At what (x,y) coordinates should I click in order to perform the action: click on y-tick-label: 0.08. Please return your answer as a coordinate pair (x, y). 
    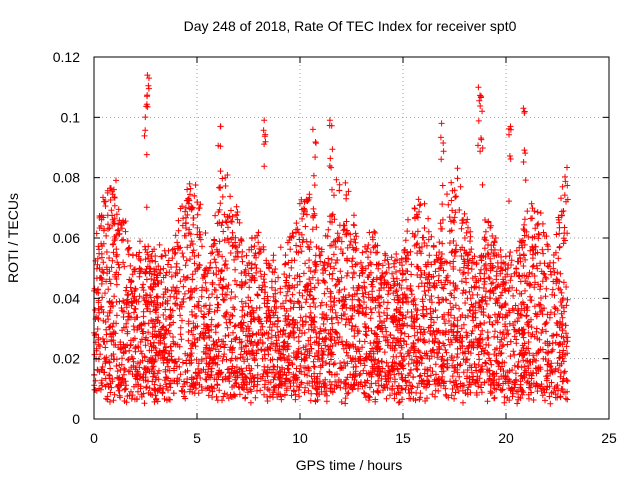
    Looking at the image, I should click on (66, 178).